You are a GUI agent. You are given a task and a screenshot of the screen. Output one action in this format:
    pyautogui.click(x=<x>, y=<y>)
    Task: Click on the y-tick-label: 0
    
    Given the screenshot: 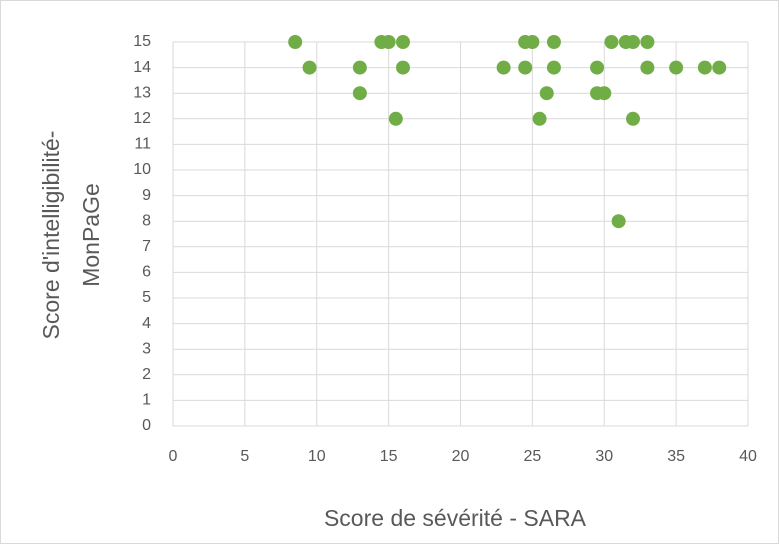 What is the action you would take?
    pyautogui.click(x=146, y=425)
    